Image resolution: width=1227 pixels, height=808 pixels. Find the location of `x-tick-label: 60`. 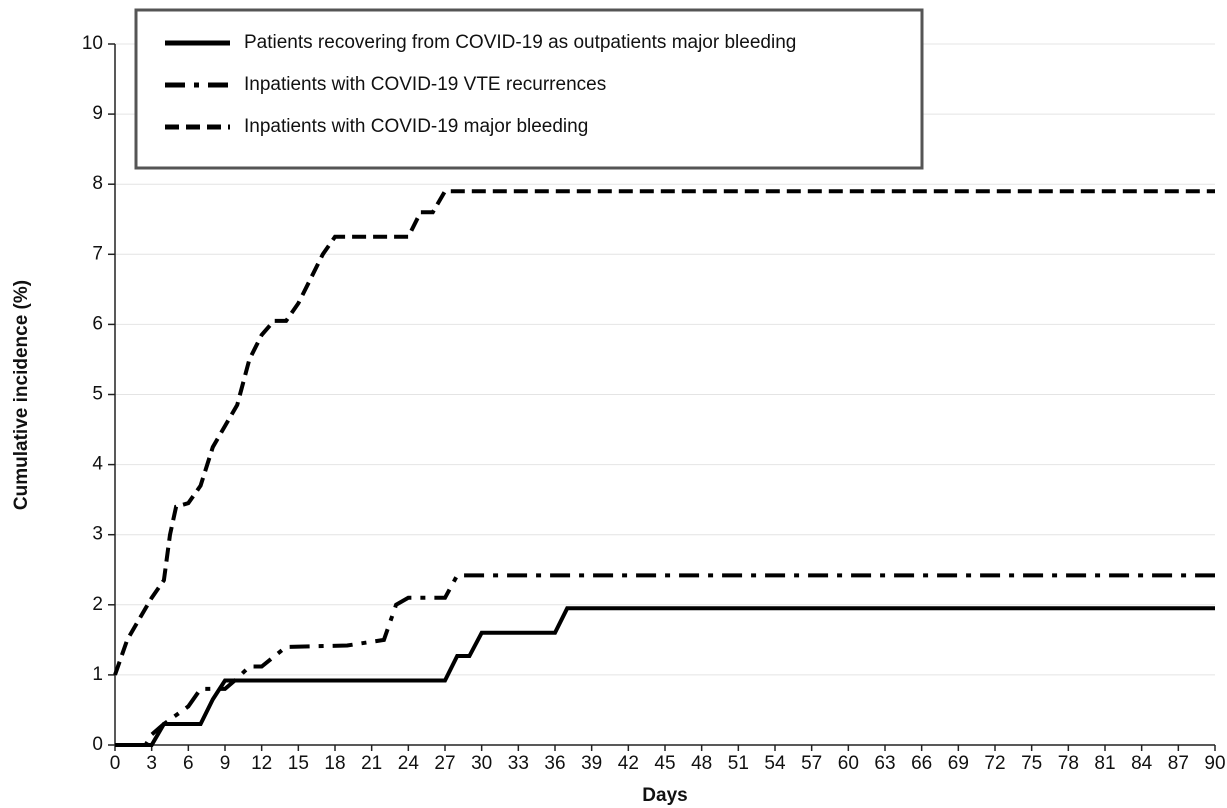

x-tick-label: 60 is located at coordinates (848, 763).